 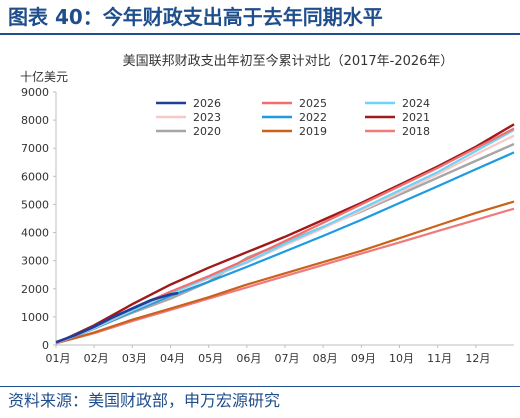 What do you see at coordinates (287, 358) in the screenshot?
I see `x-tick-label: 07月` at bounding box center [287, 358].